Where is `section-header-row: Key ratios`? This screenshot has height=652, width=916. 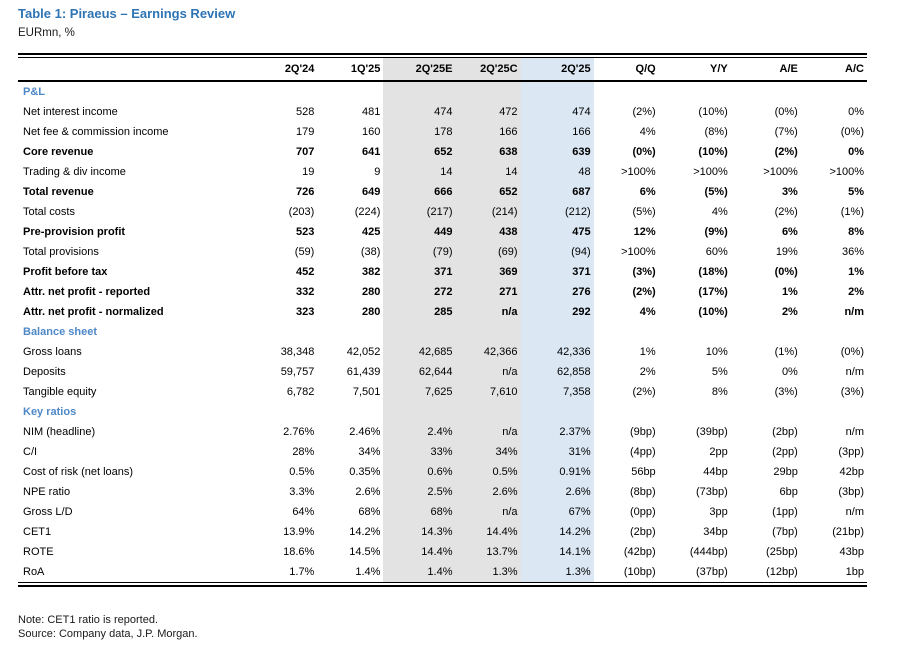 section-header-row: Key ratios is located at coordinates (442, 412).